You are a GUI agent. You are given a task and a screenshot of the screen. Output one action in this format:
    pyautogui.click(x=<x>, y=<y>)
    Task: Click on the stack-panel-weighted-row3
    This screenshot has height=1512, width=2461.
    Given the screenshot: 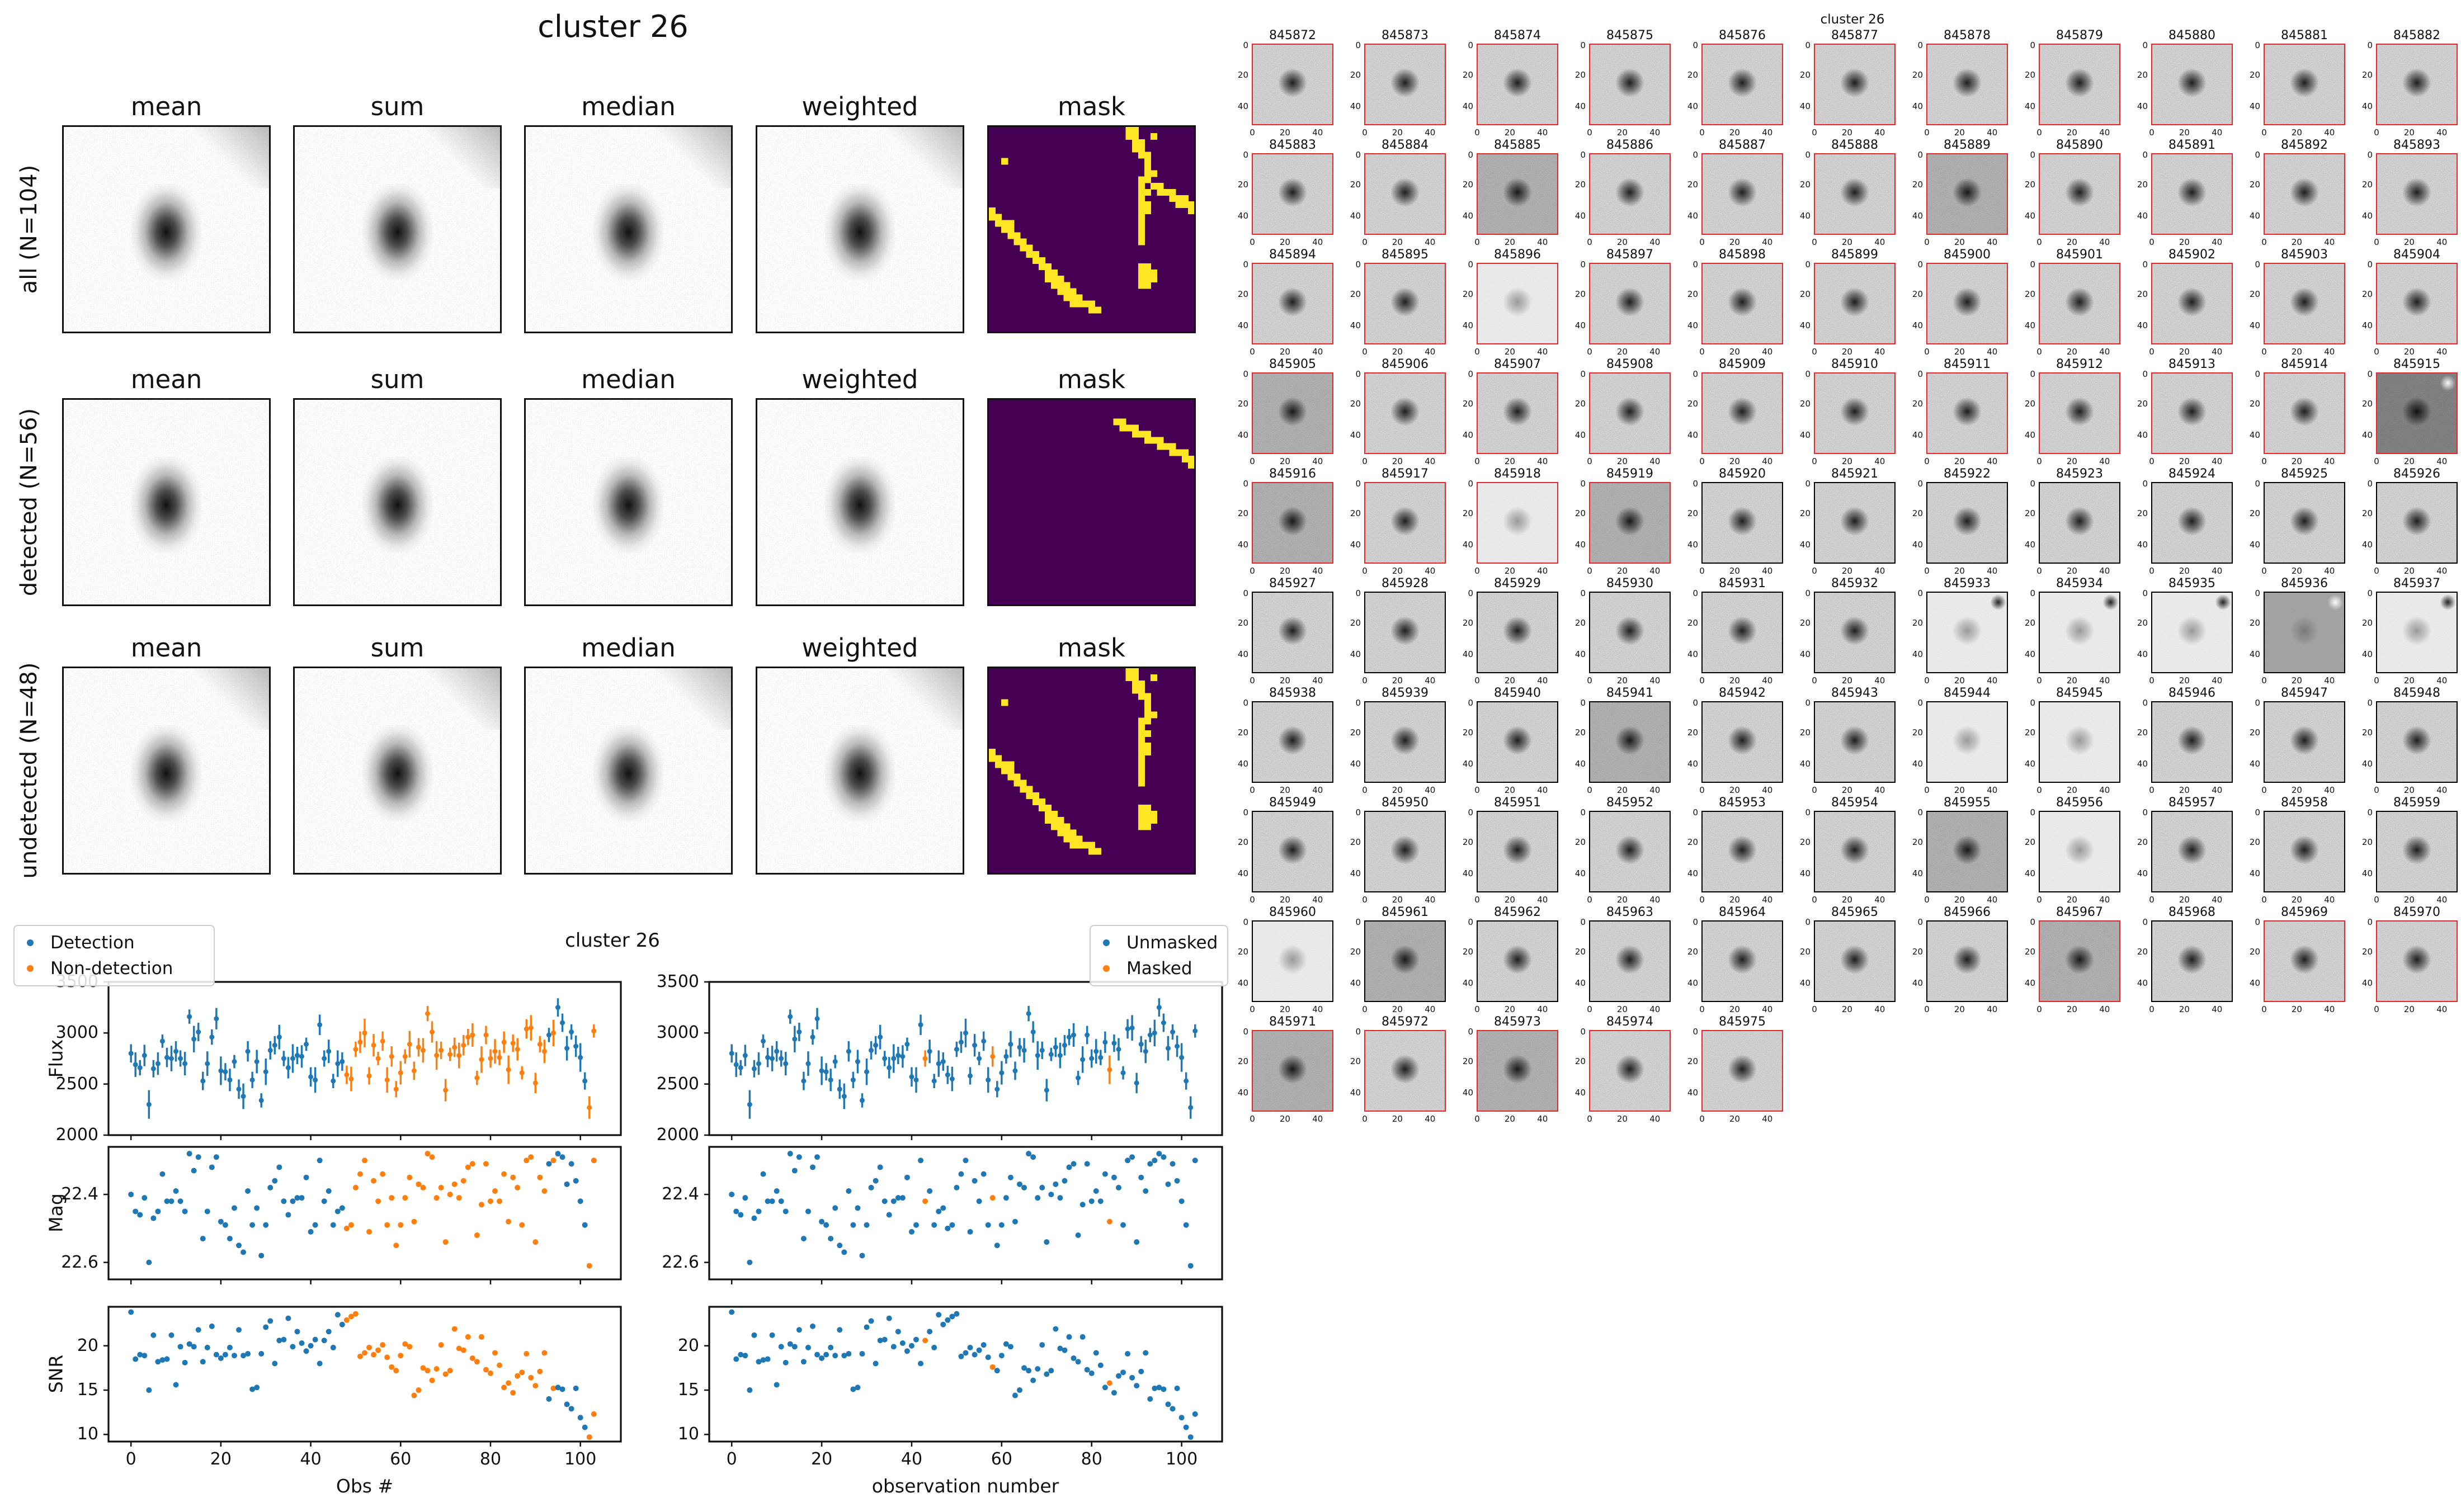 What is the action you would take?
    pyautogui.click(x=860, y=771)
    